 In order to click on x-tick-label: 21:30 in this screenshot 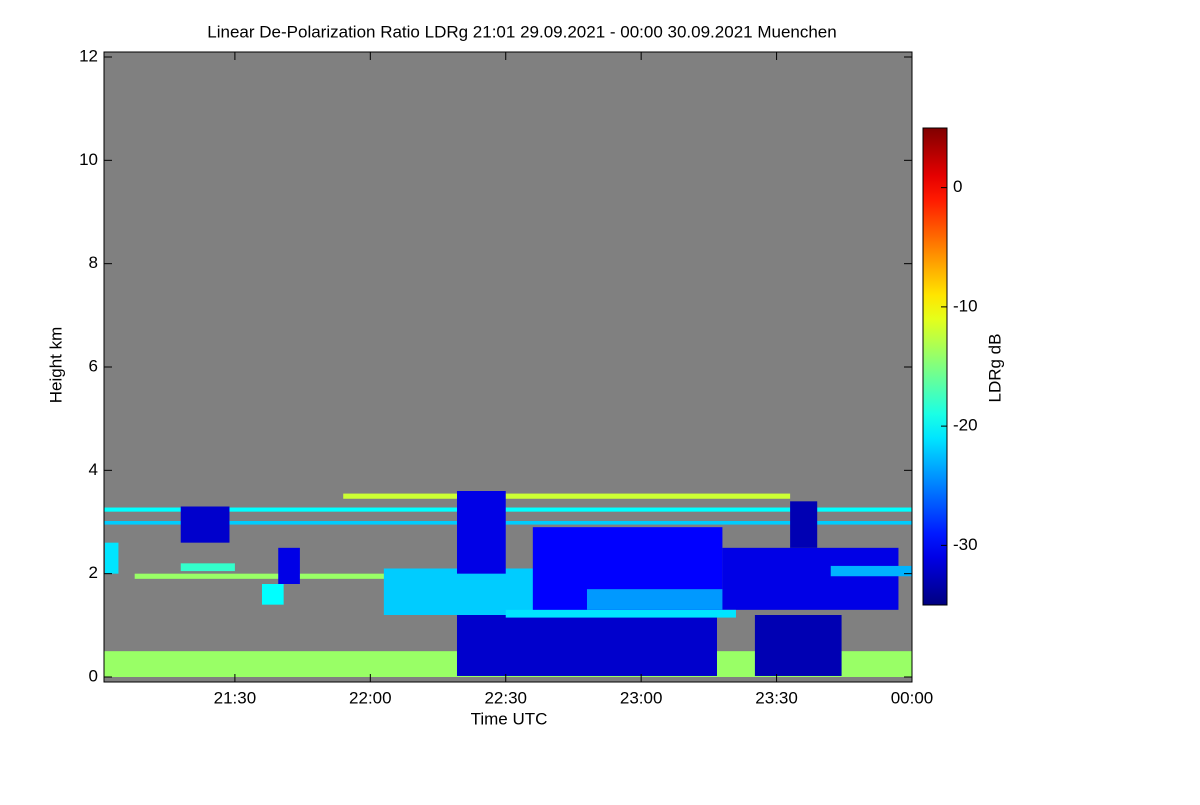, I will do `click(235, 697)`.